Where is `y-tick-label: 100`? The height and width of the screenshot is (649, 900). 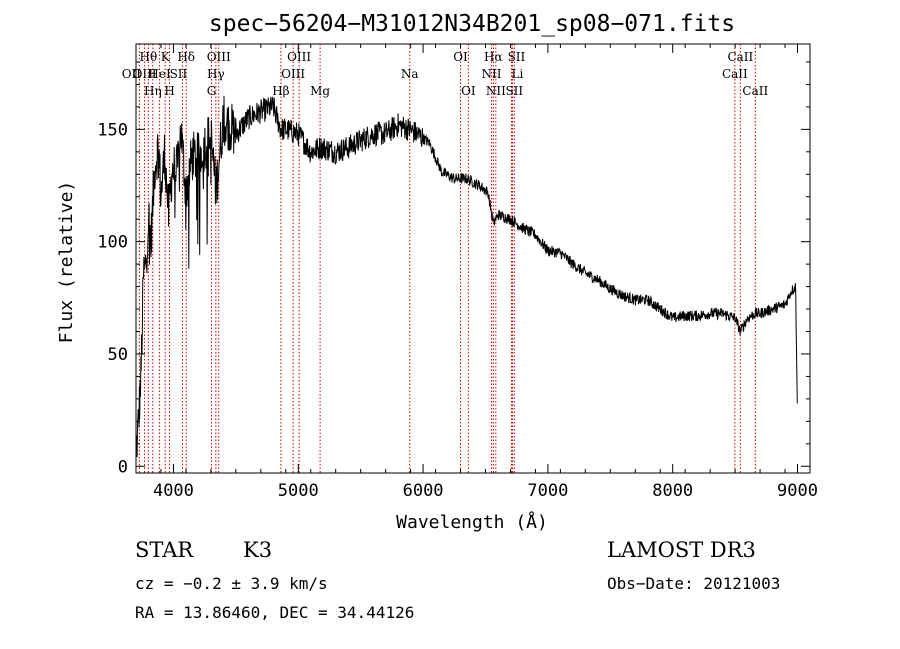 y-tick-label: 100 is located at coordinates (112, 243).